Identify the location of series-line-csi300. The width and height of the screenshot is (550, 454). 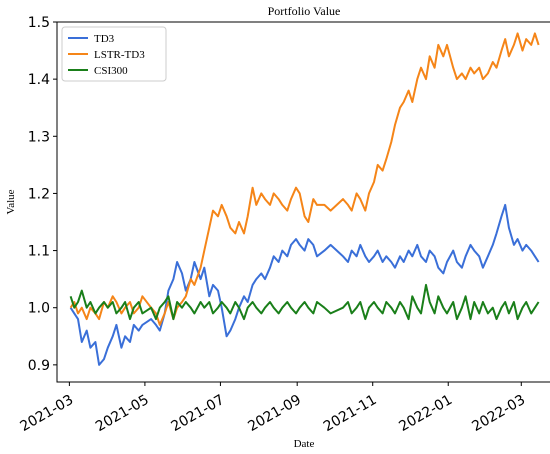
(304, 302).